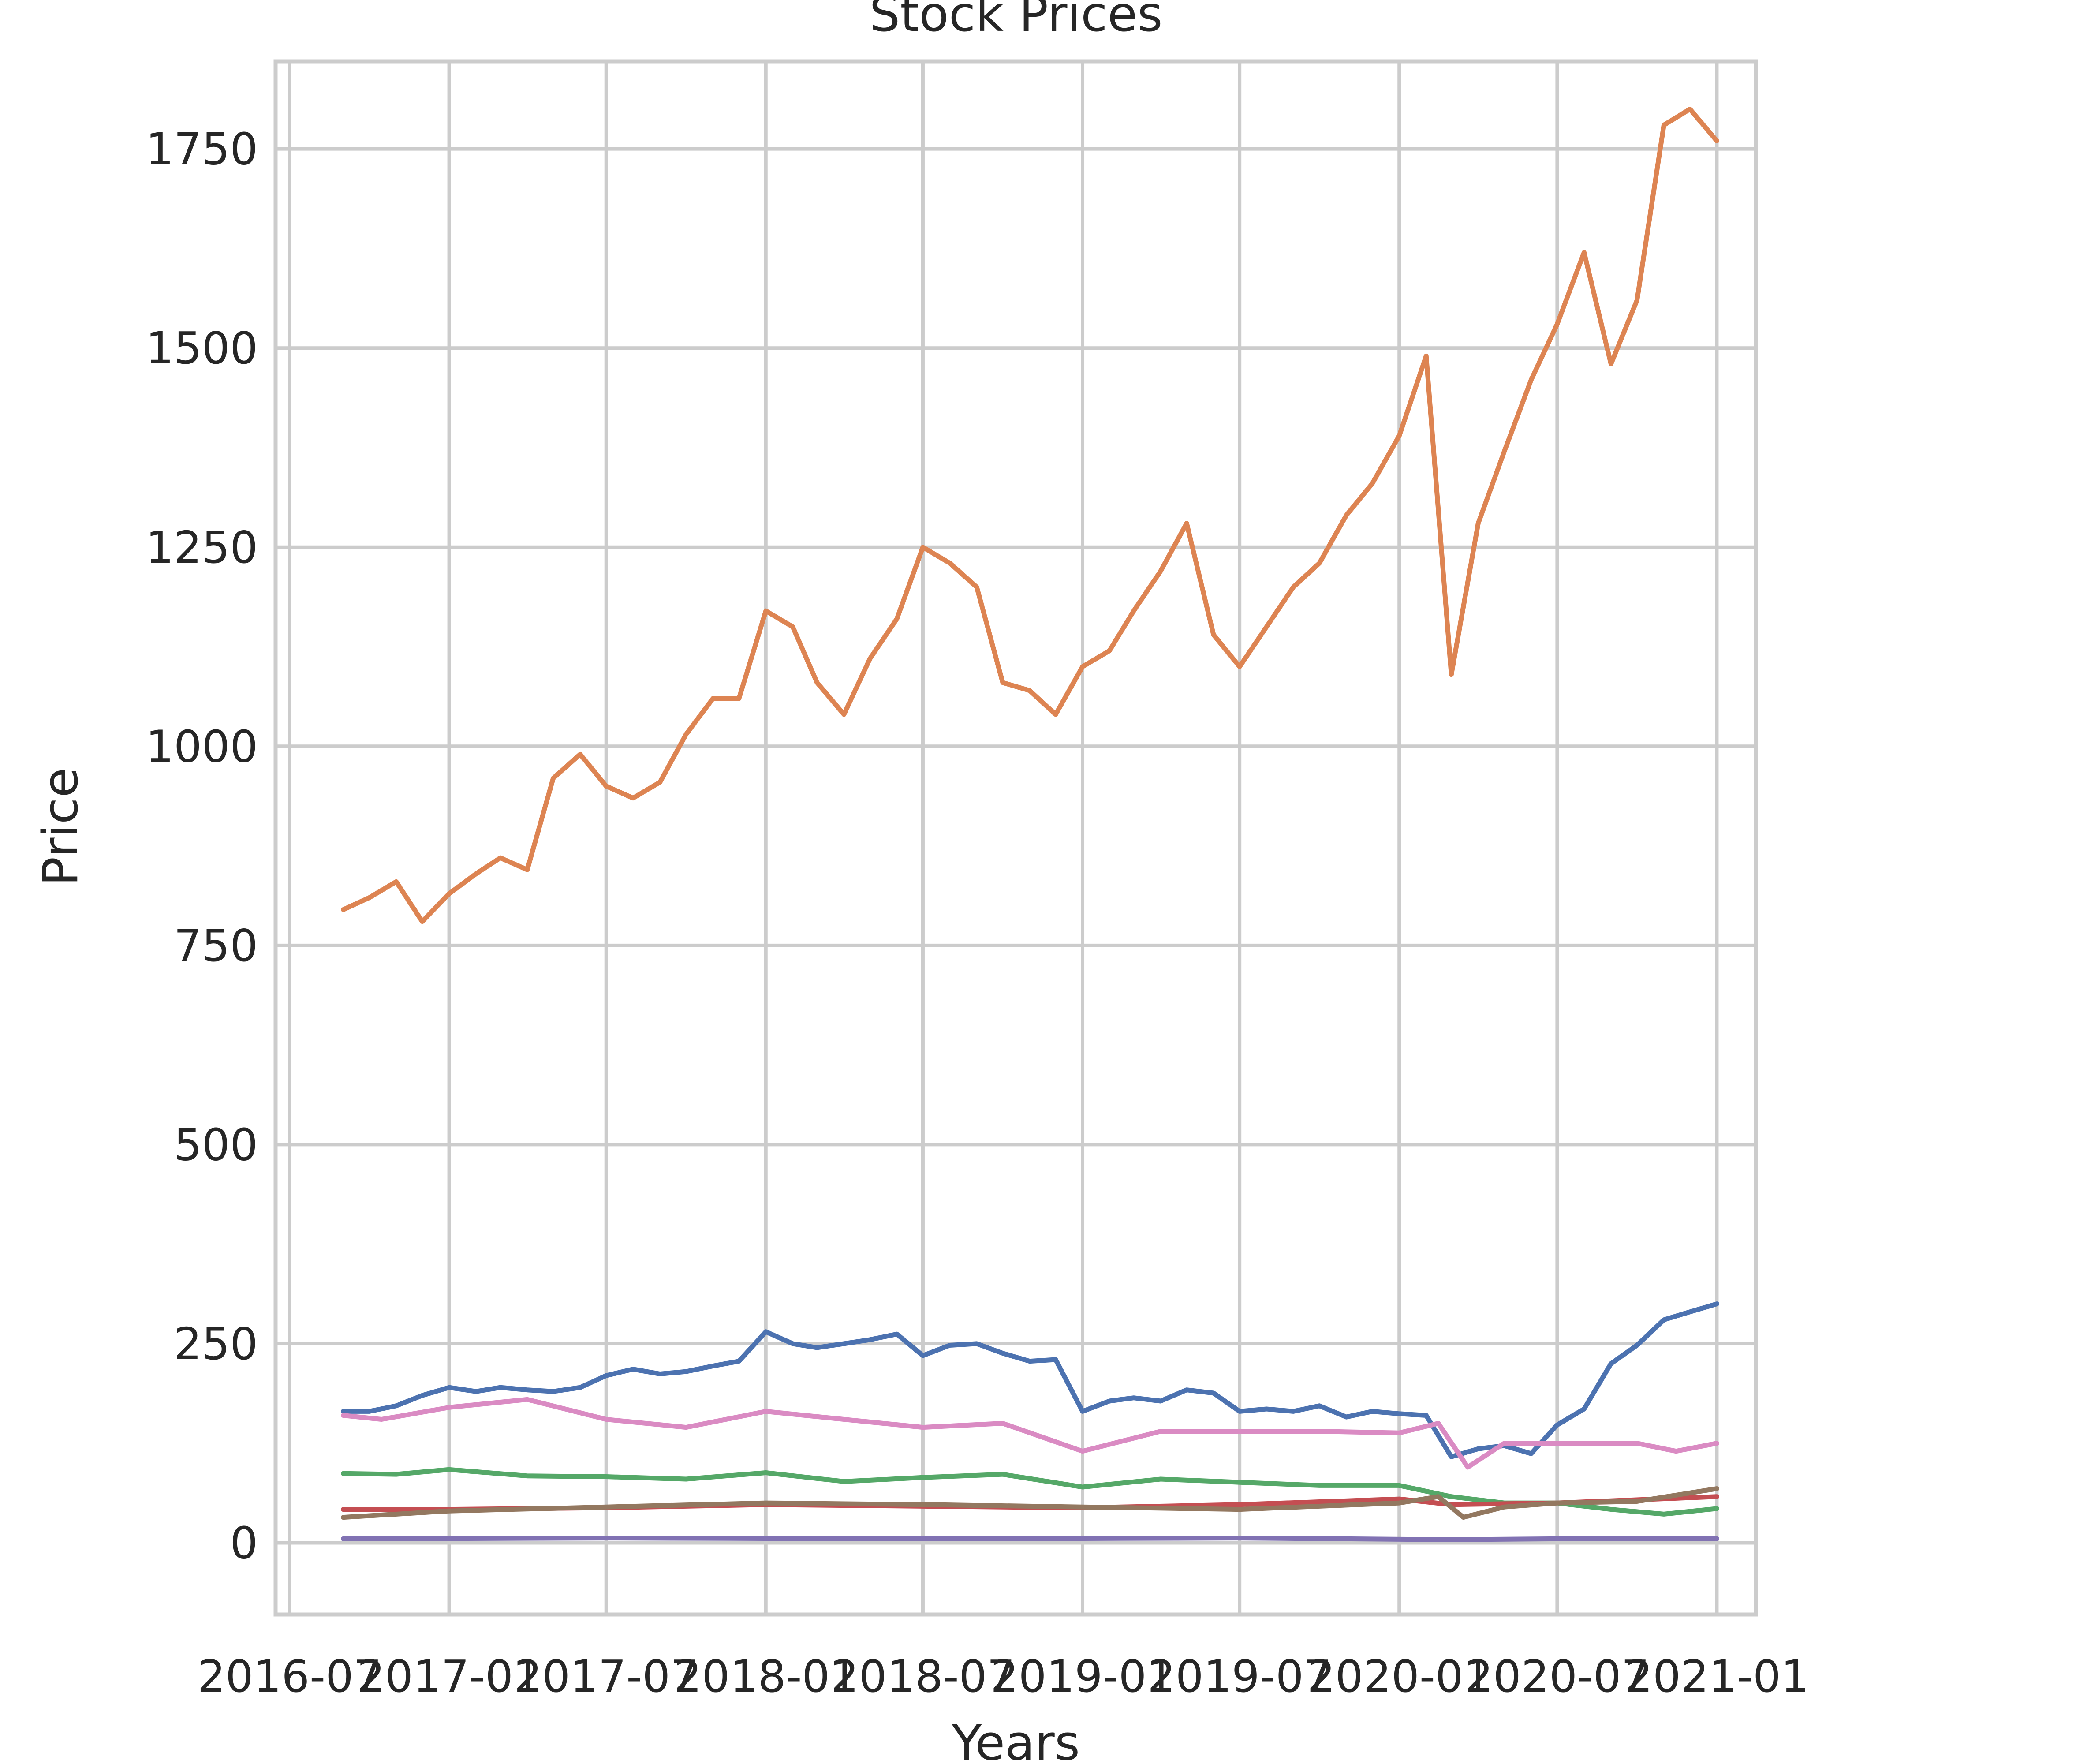 The width and height of the screenshot is (2091, 1764). I want to click on y-tick-label: 1750, so click(202, 149).